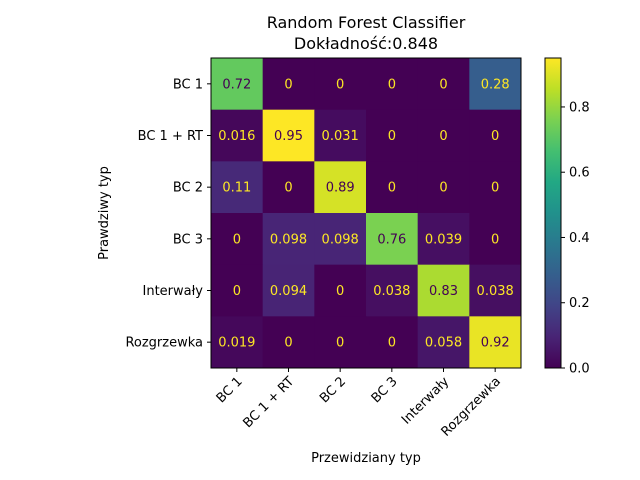  What do you see at coordinates (366, 43) in the screenshot?
I see `chart-subtitle: Dokładność:0.848` at bounding box center [366, 43].